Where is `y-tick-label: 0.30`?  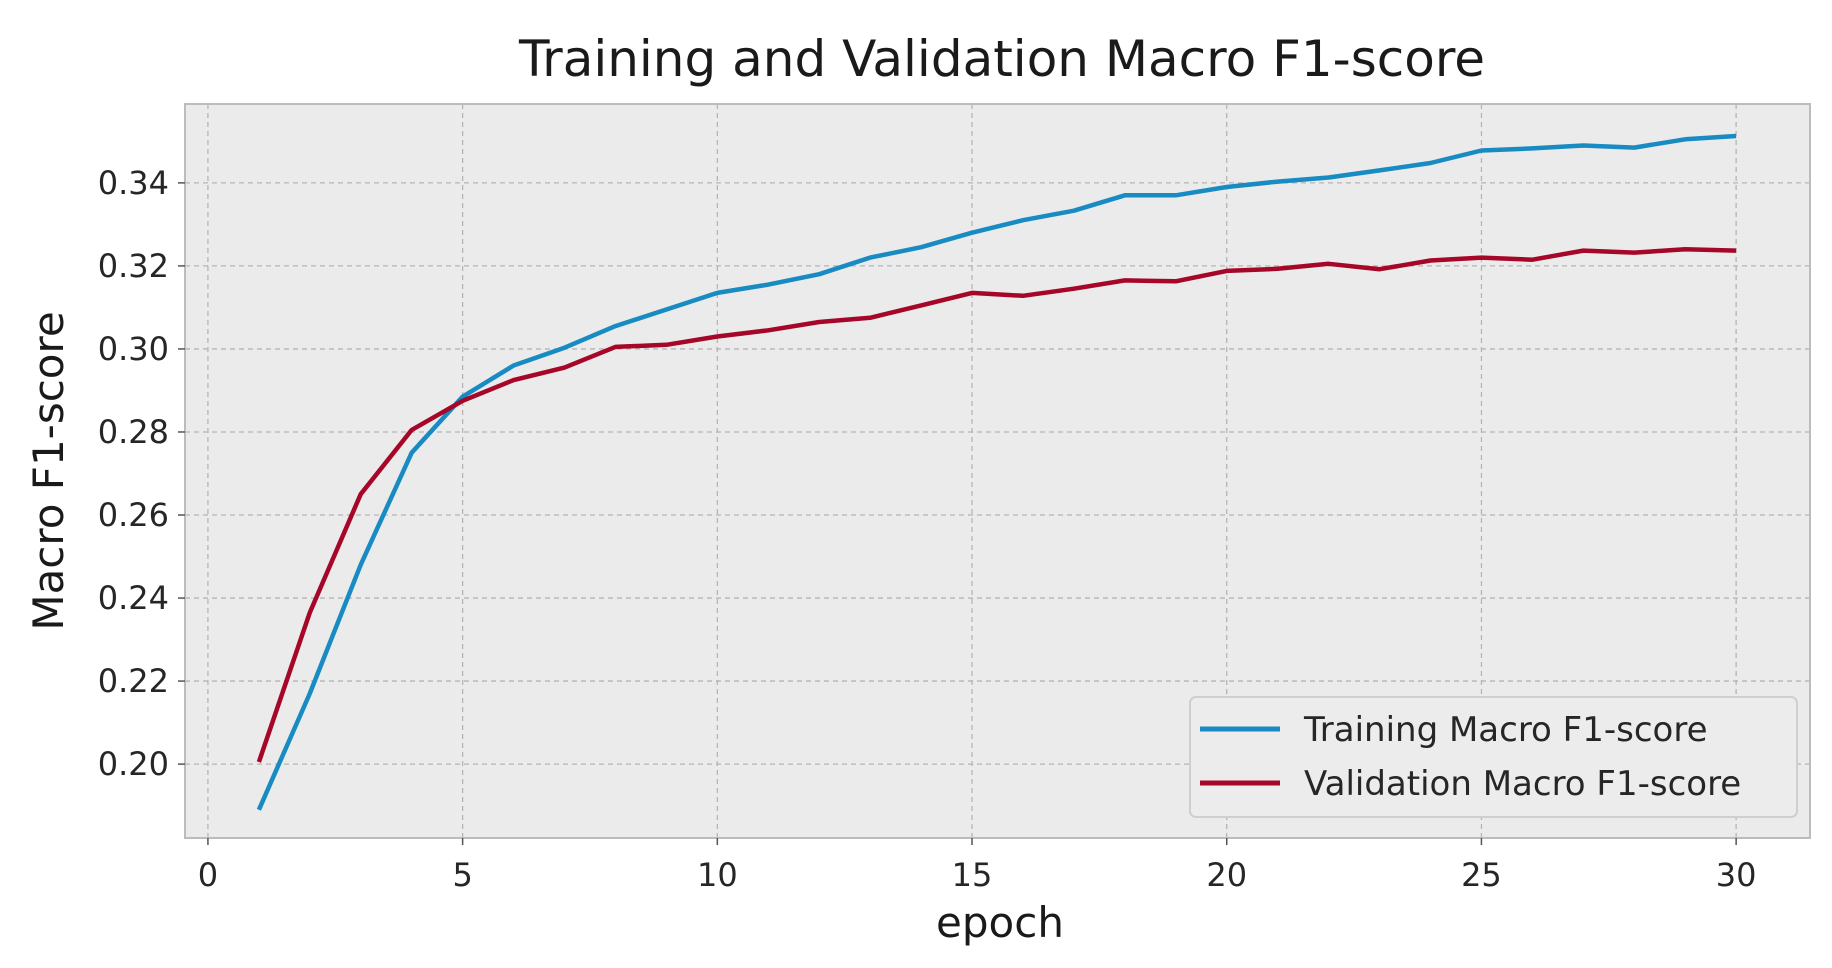
y-tick-label: 0.30 is located at coordinates (133, 349).